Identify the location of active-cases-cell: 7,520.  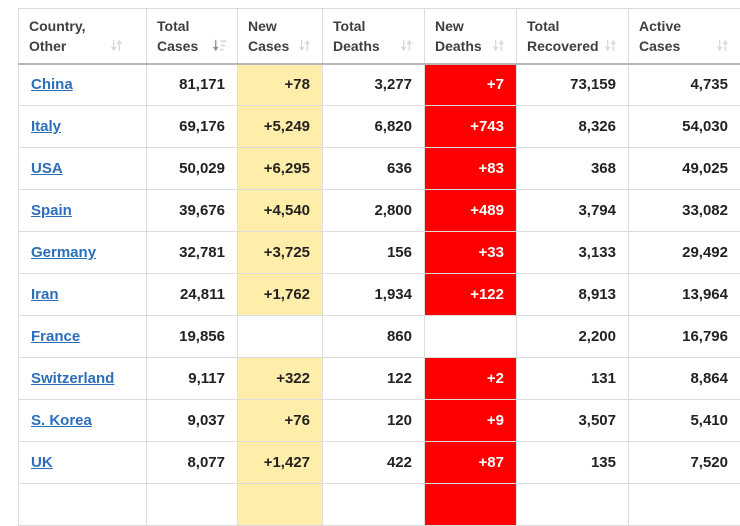
(684, 463).